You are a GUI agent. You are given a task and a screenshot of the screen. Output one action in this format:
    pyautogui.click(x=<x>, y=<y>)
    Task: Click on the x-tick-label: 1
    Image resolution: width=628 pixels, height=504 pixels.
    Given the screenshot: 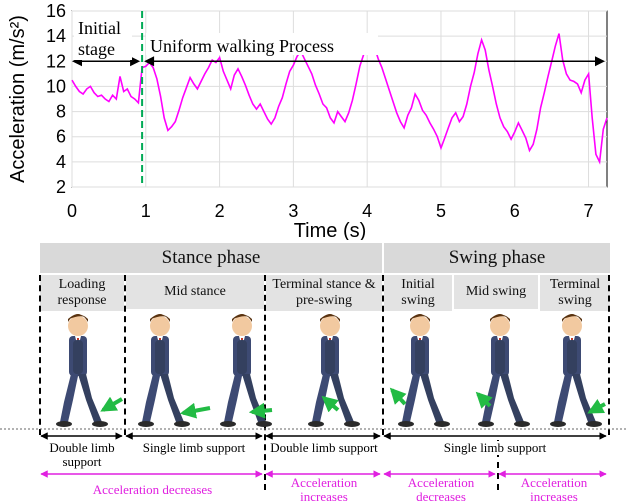 What is the action you would take?
    pyautogui.click(x=146, y=211)
    